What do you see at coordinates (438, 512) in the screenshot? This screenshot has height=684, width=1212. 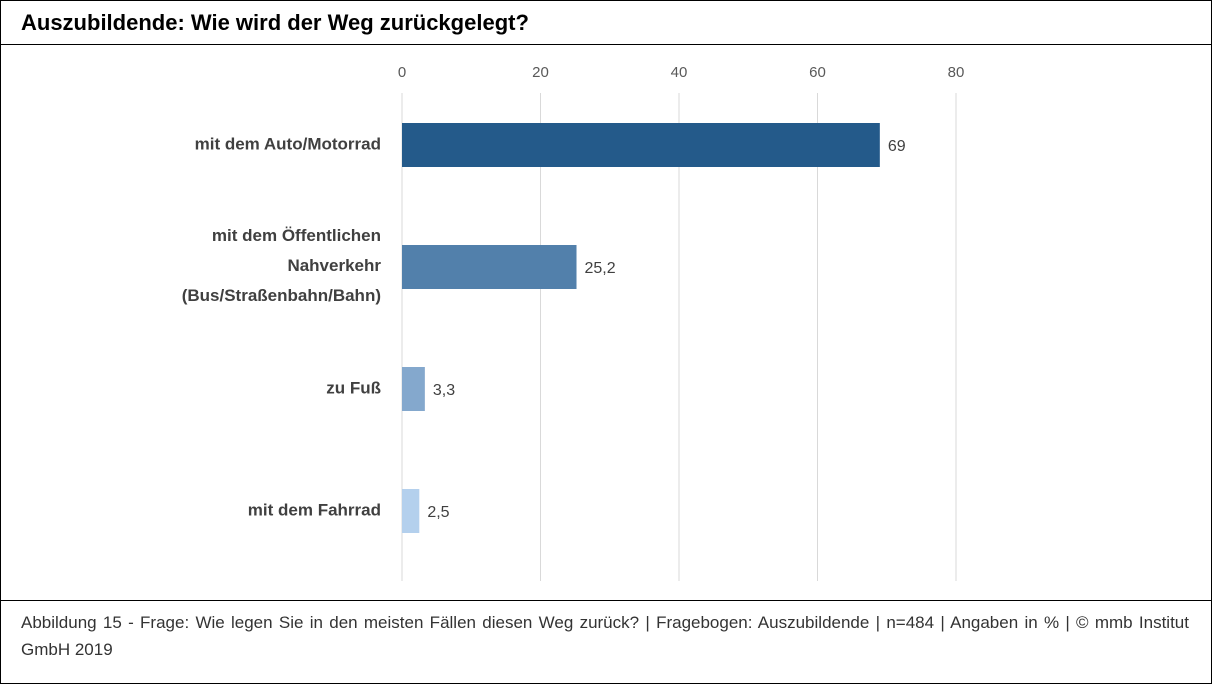 I see `value-label: 2,5` at bounding box center [438, 512].